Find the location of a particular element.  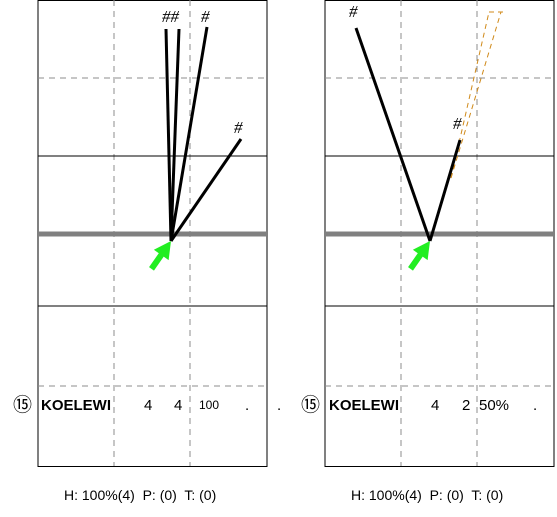

left-hash-label-2: # is located at coordinates (205, 16).